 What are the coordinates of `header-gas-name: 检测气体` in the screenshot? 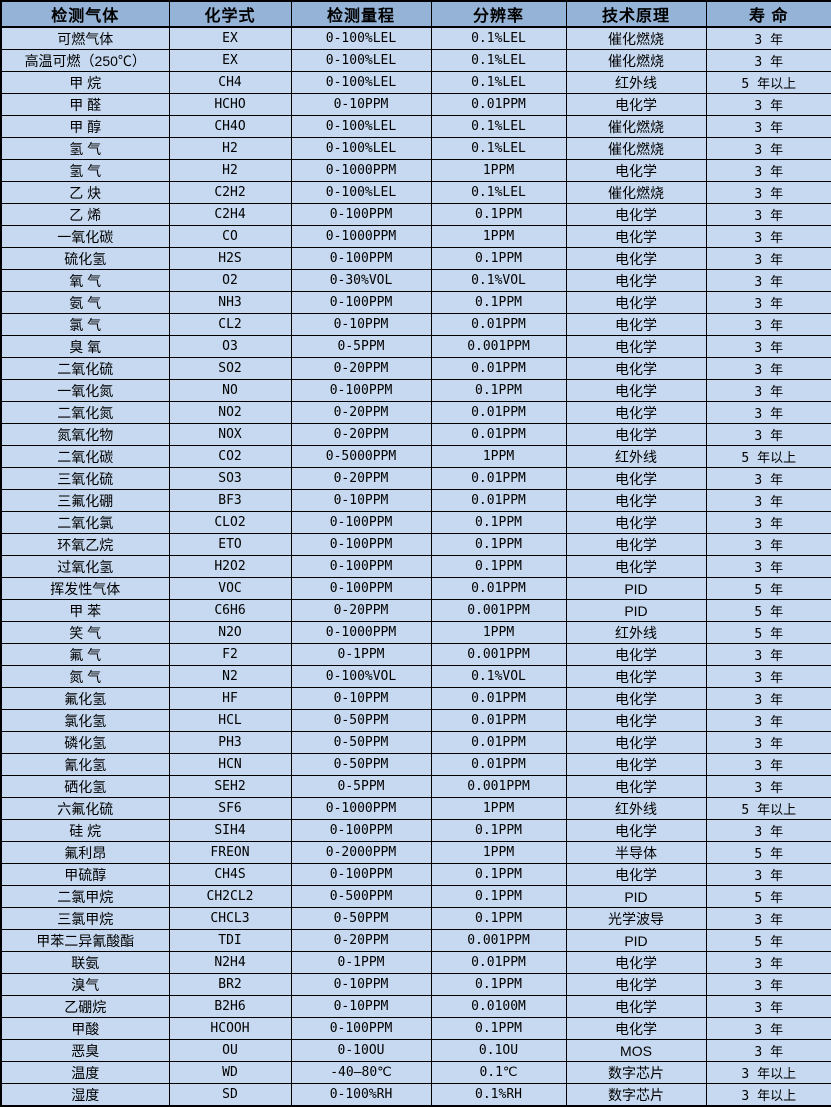 It's located at (85, 14).